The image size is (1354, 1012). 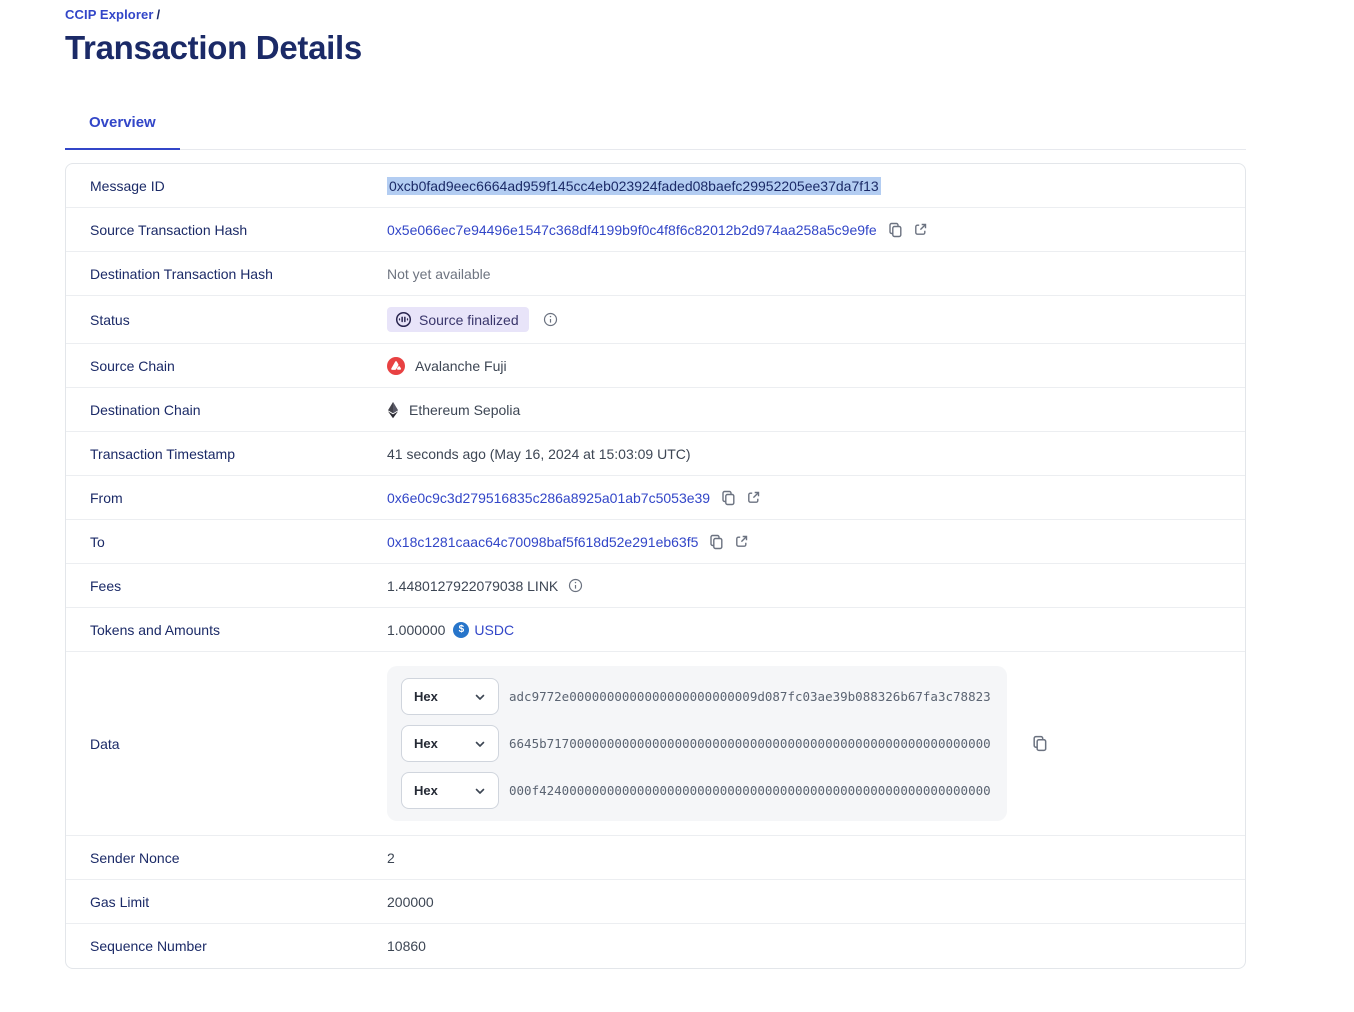 I want to click on tokens-label: Tokens and Amounts, so click(x=155, y=629).